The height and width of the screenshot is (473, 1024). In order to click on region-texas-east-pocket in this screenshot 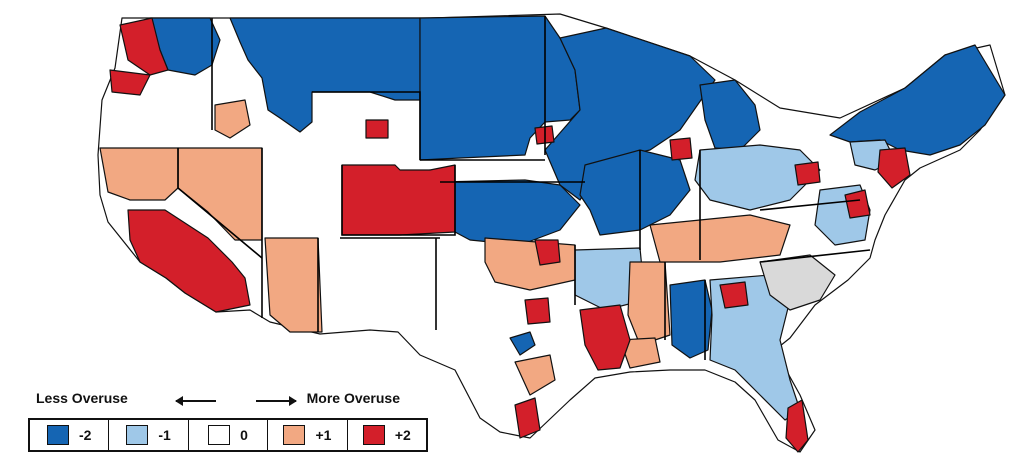, I will do `click(537, 311)`.